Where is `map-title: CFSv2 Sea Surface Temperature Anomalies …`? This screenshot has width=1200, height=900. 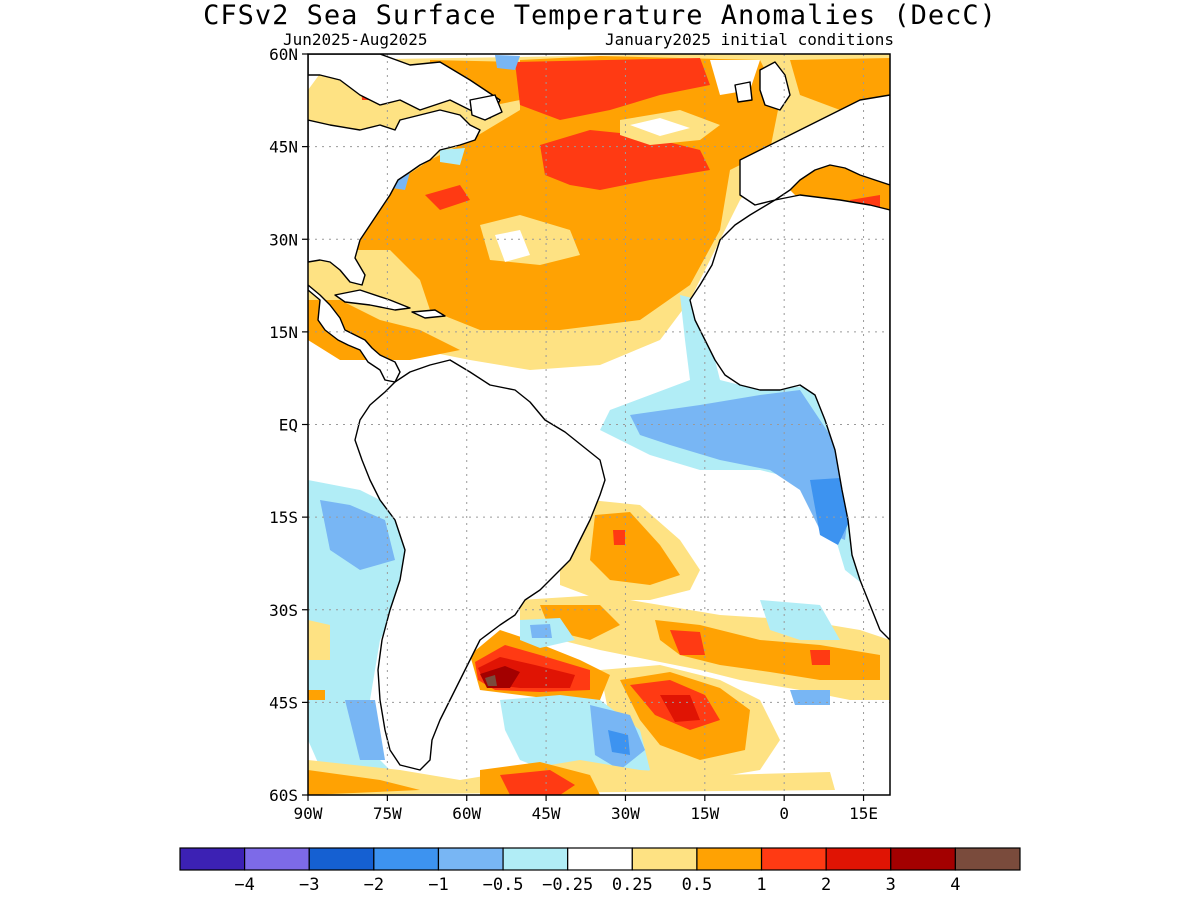 map-title: CFSv2 Sea Surface Temperature Anomalies … is located at coordinates (600, 15).